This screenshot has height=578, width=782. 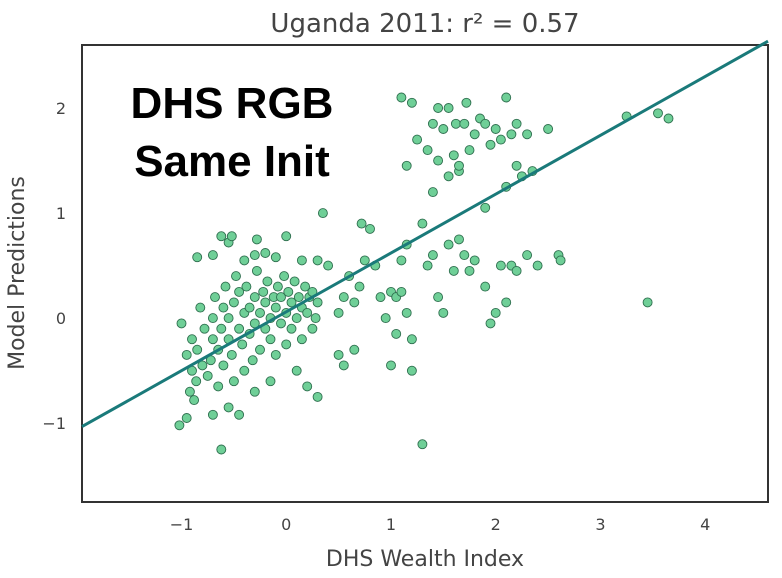 What do you see at coordinates (424, 24) in the screenshot?
I see `chart-title: Uganda 2011: r² = 0.57` at bounding box center [424, 24].